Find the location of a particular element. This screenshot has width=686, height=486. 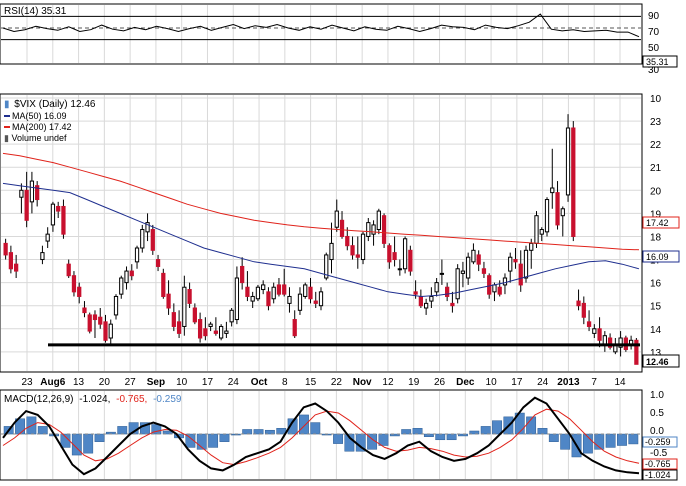

date-tick-label: 10 is located at coordinates (492, 382).